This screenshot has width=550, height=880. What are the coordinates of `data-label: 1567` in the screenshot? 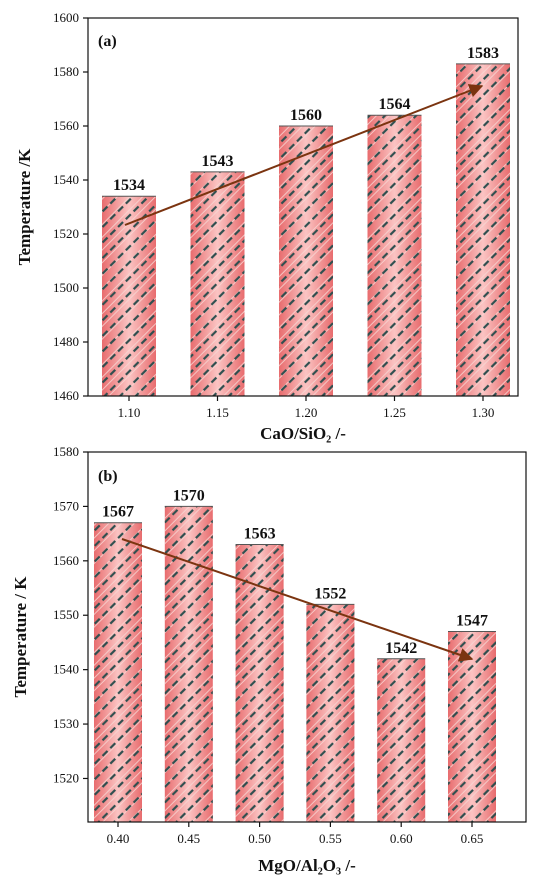 It's located at (118, 512).